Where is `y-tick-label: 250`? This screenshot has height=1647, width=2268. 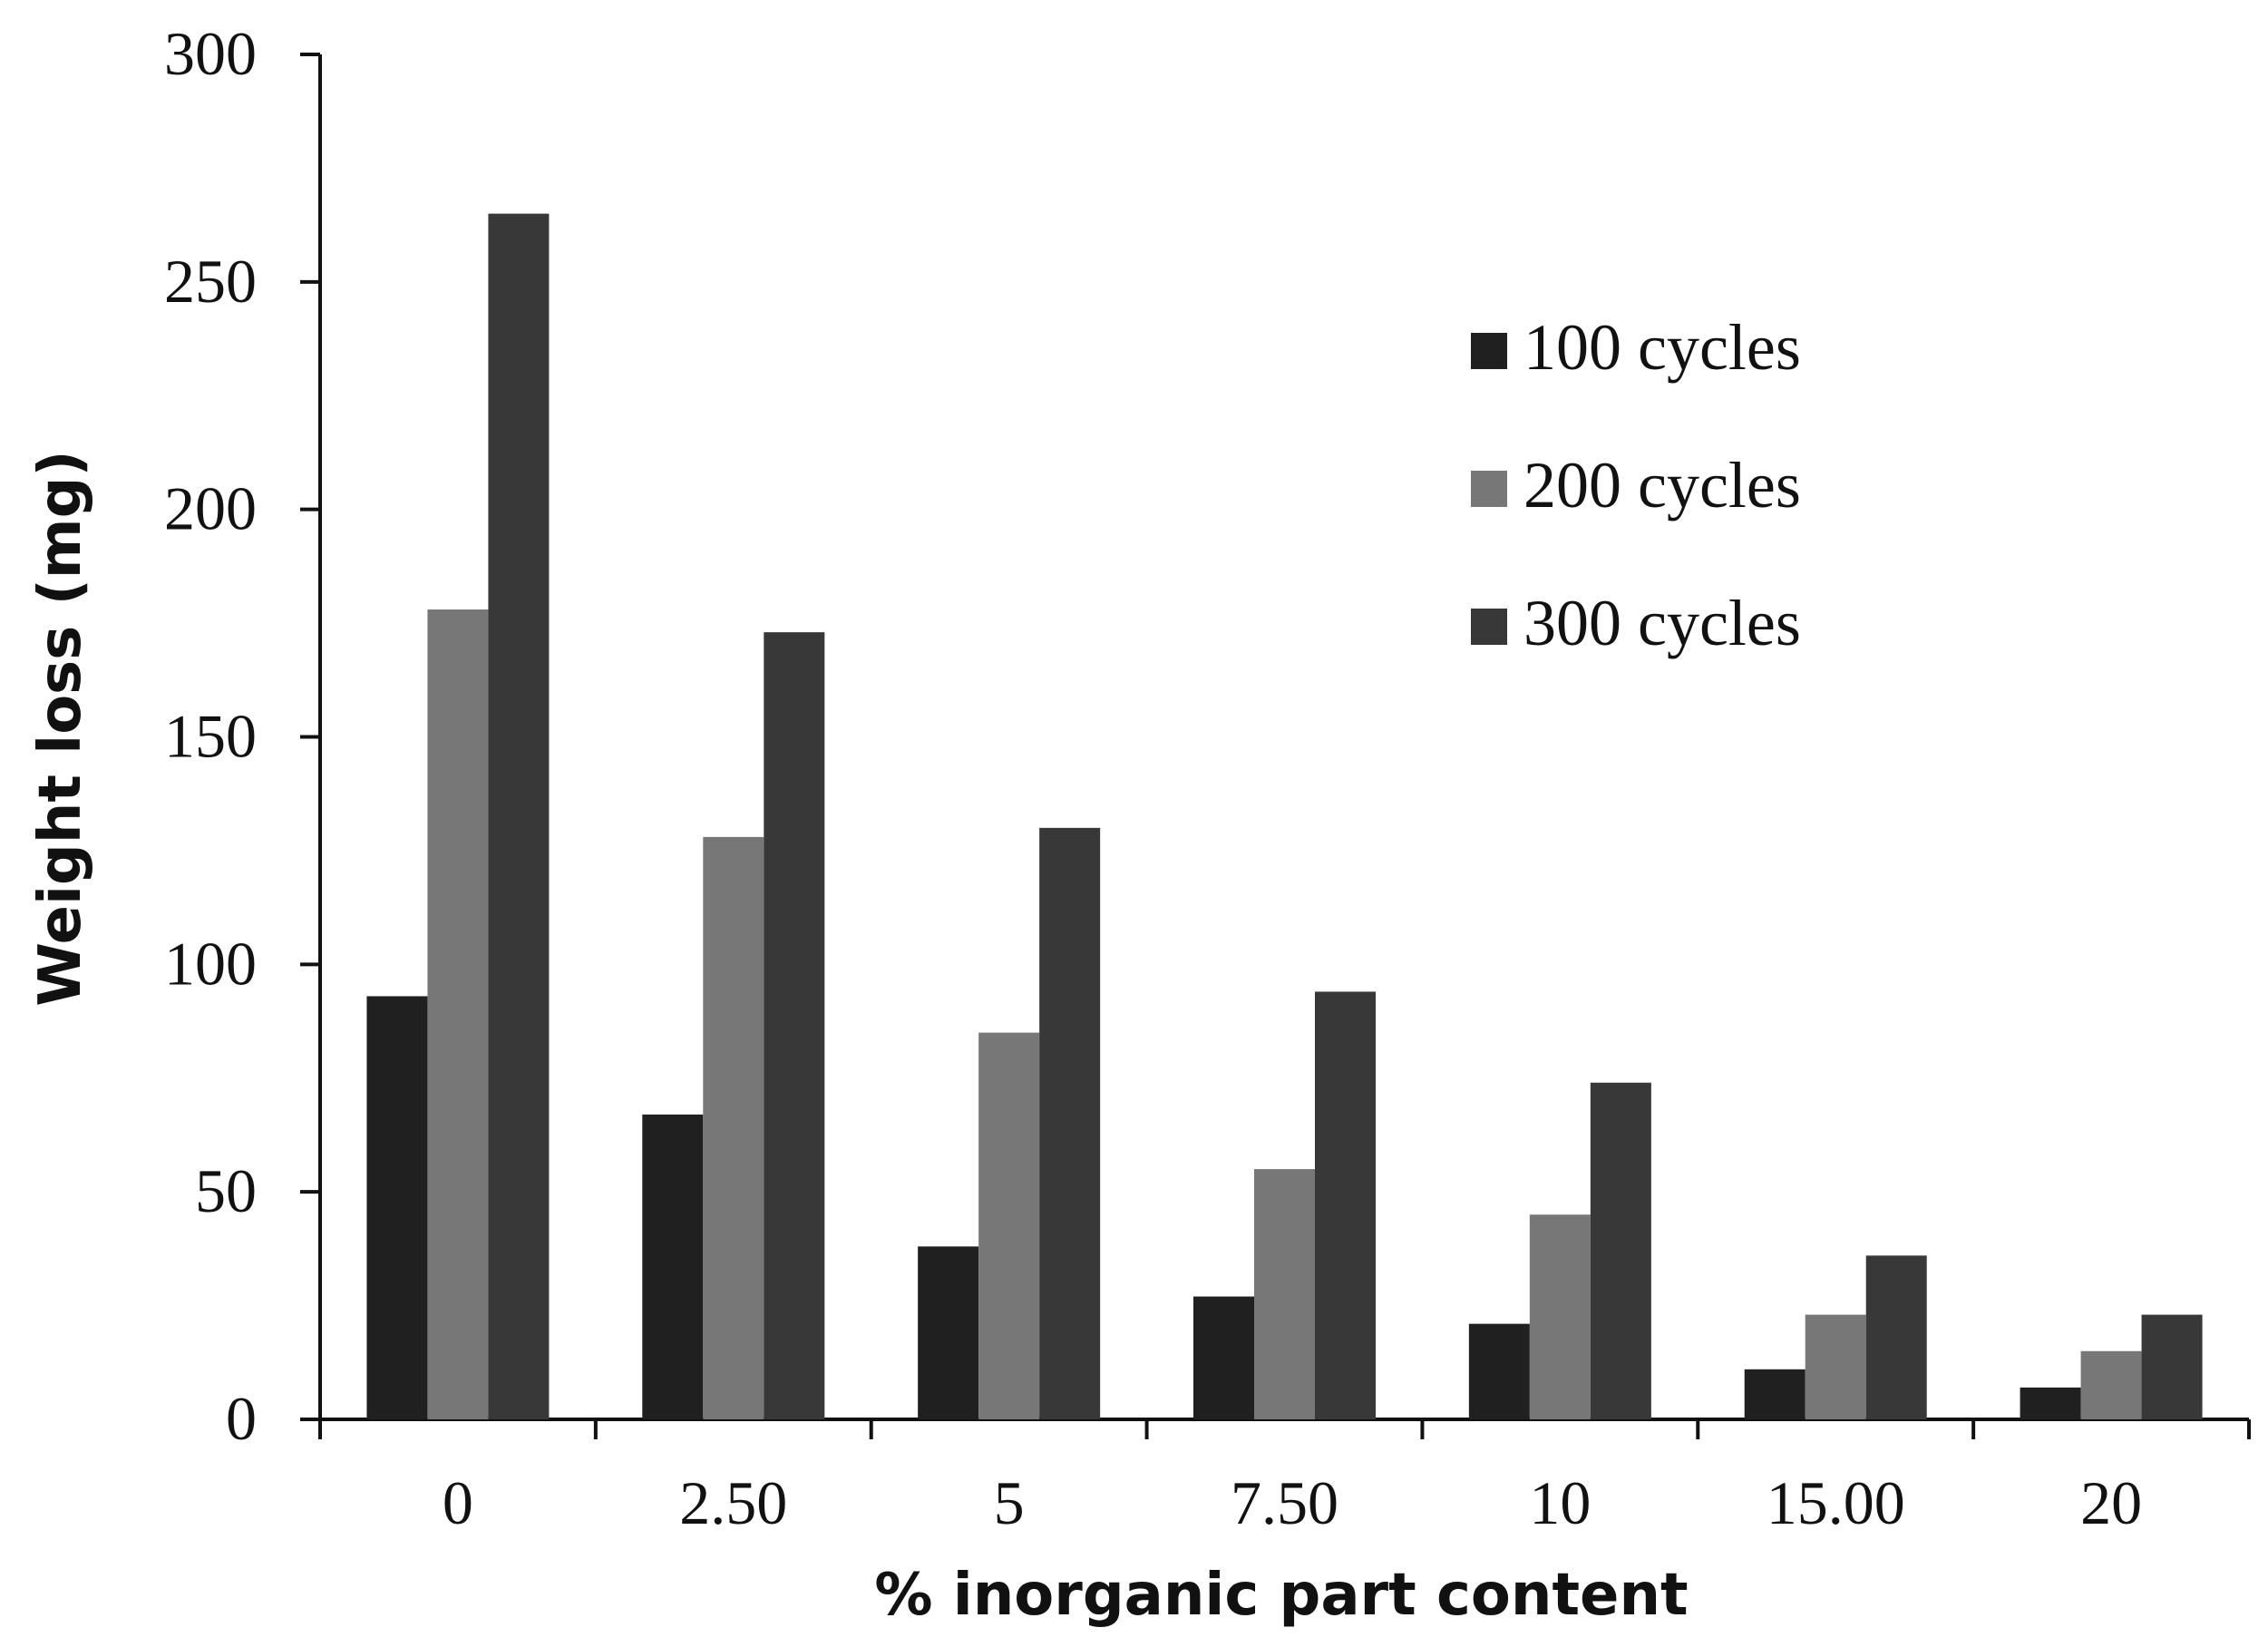 y-tick-label: 250 is located at coordinates (210, 281).